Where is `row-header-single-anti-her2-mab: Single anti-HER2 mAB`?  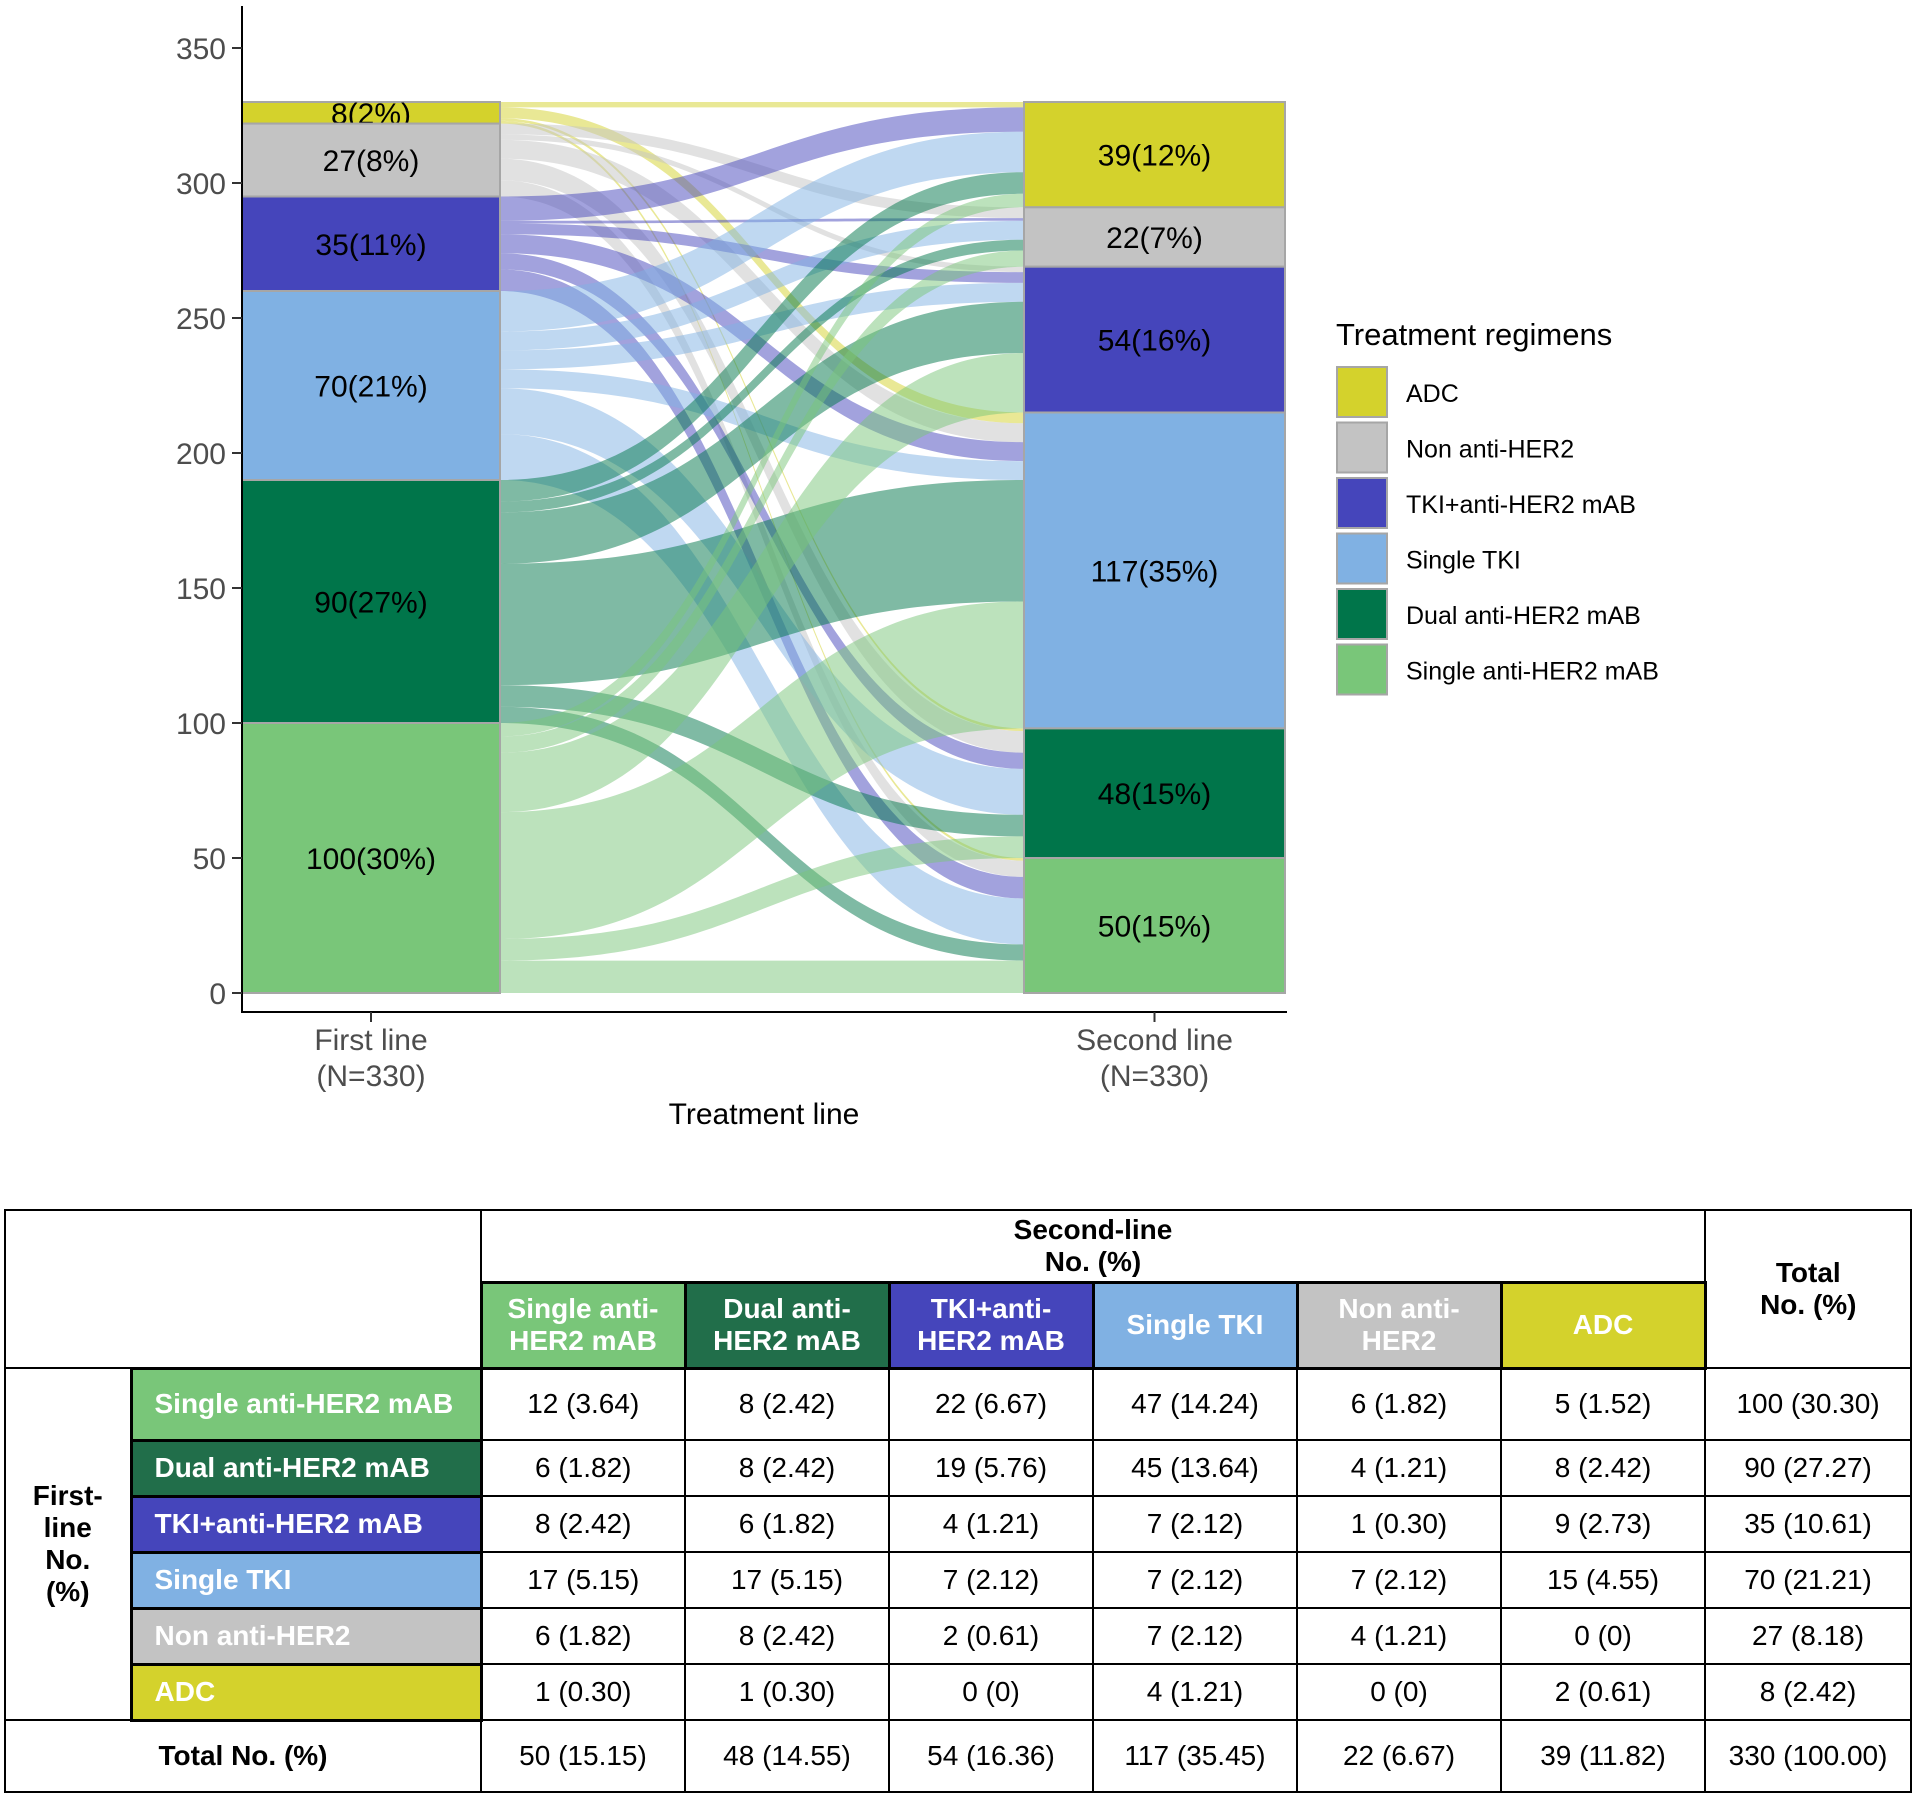 row-header-single-anti-her2-mab: Single anti-HER2 mAB is located at coordinates (306, 1404).